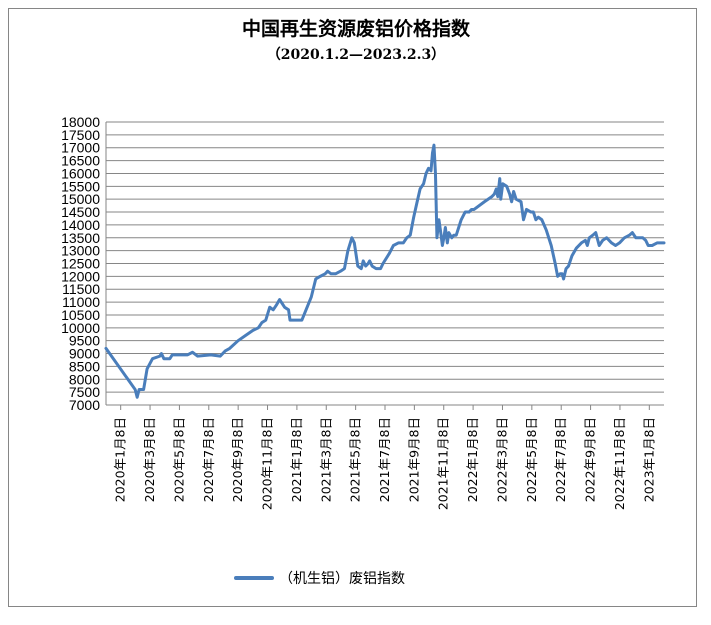  Describe the element at coordinates (120, 459) in the screenshot. I see `x-tick-label: 2020年1月8日` at that location.